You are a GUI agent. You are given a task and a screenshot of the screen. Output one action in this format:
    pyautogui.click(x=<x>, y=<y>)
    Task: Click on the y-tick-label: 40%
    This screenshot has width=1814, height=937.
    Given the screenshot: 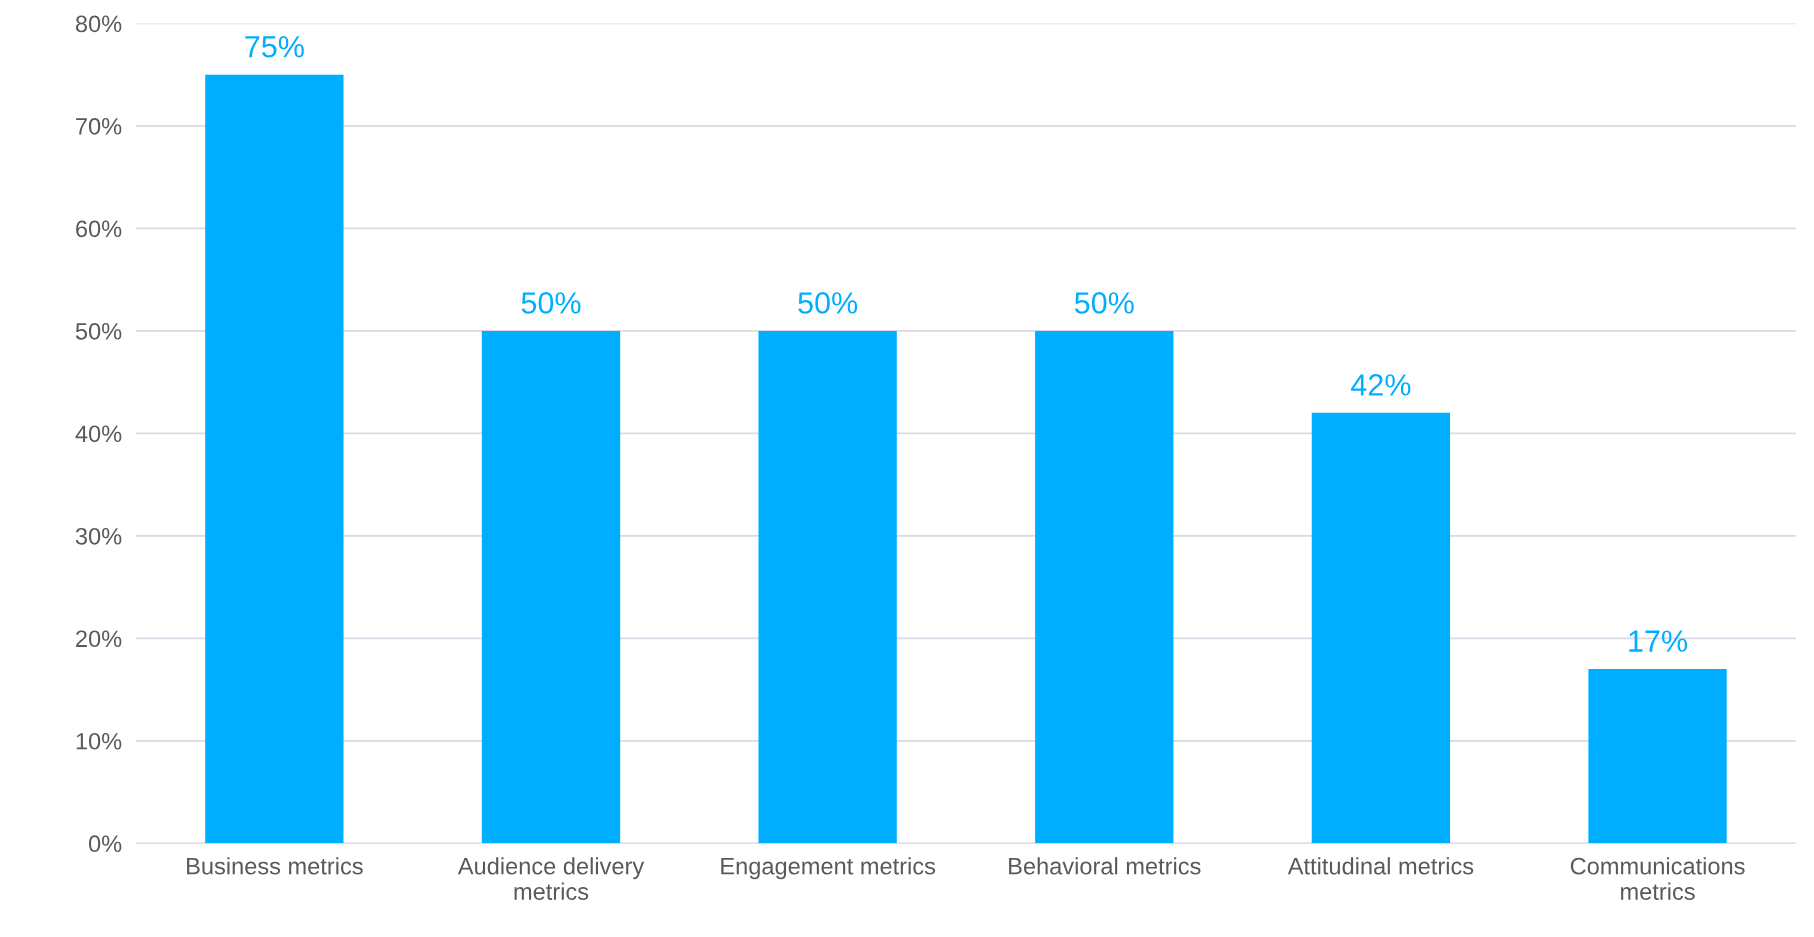 What is the action you would take?
    pyautogui.click(x=98, y=434)
    